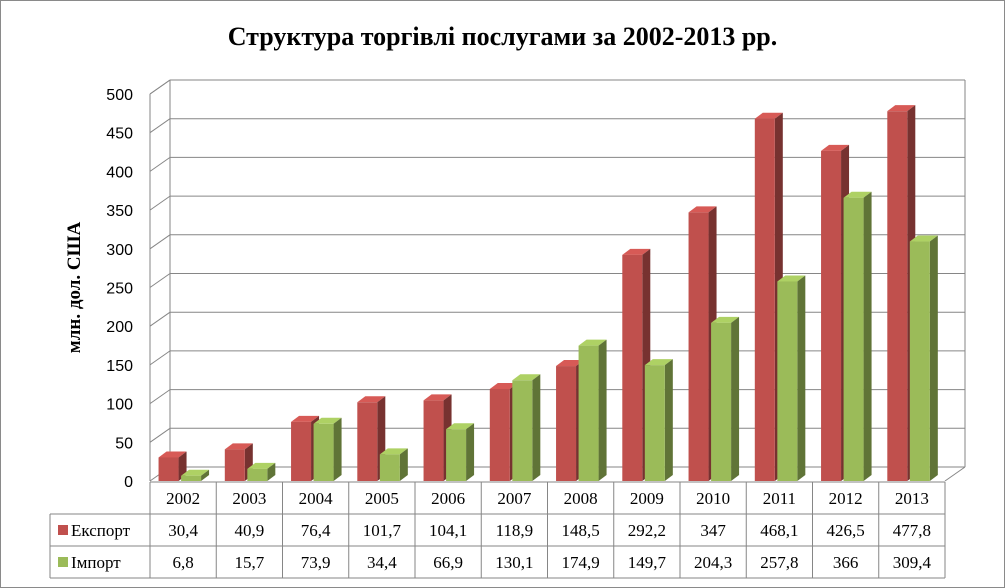 This screenshot has height=588, width=1005. I want to click on data-label: 174,9, so click(581, 562).